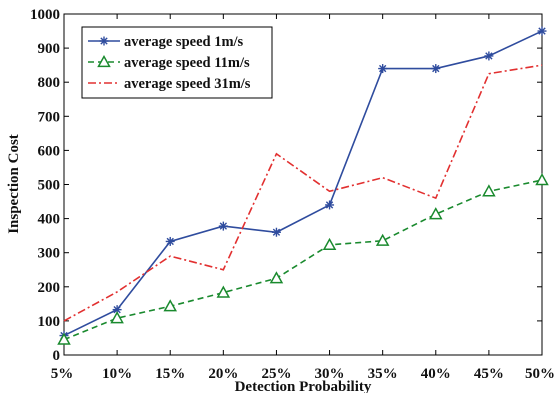  What do you see at coordinates (57, 356) in the screenshot?
I see `y-tick-label: 0` at bounding box center [57, 356].